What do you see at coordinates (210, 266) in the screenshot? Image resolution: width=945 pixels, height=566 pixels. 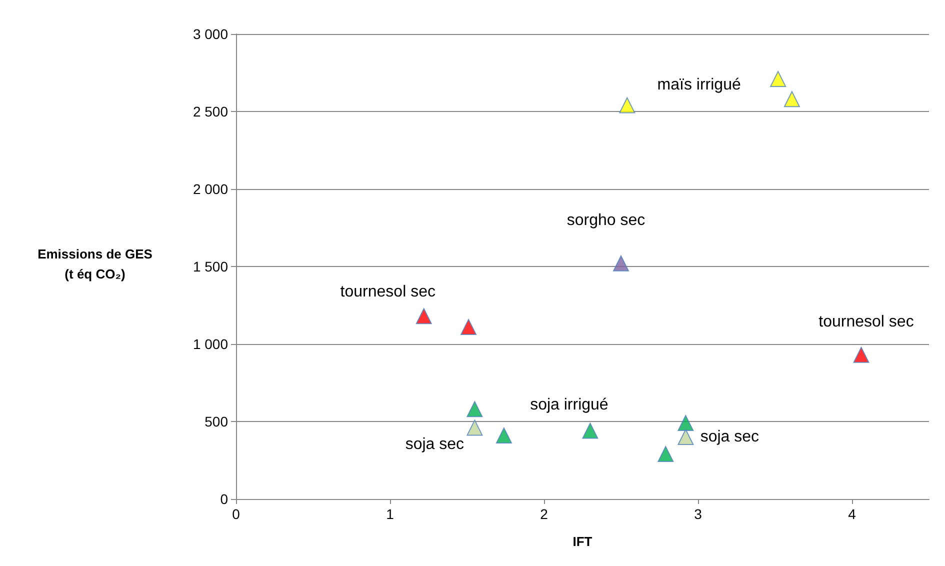 I see `y-tick-label: 1 500` at bounding box center [210, 266].